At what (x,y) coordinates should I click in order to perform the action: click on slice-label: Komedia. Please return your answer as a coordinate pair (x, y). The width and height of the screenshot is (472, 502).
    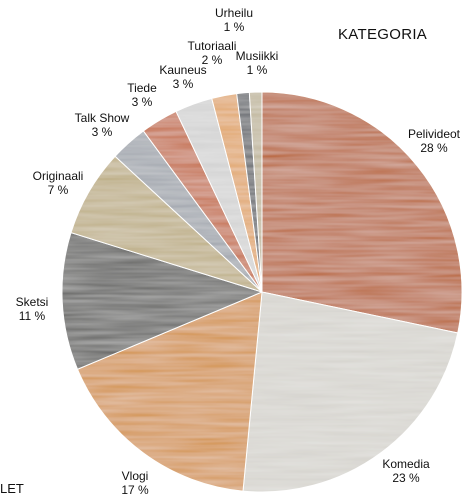
    Looking at the image, I should click on (406, 464).